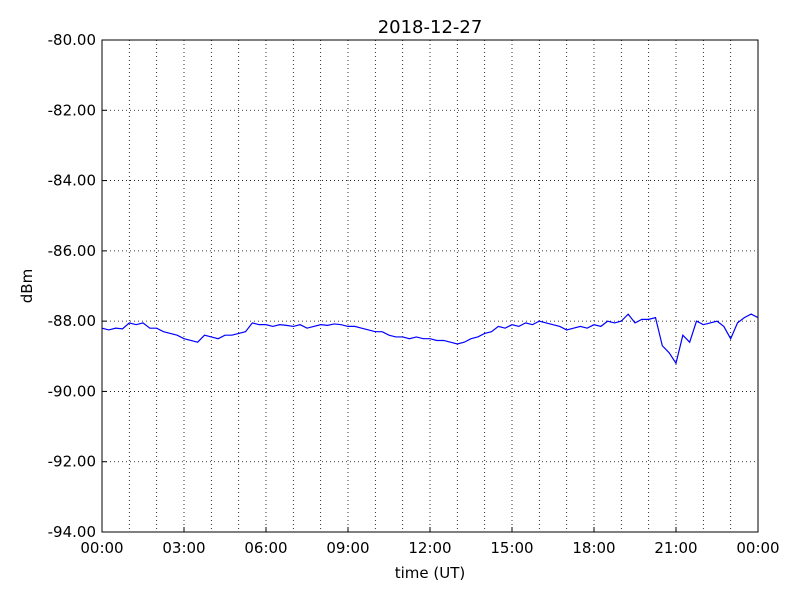 This screenshot has height=600, width=800. Describe the element at coordinates (347, 548) in the screenshot. I see `x-tick-label: 09:00` at that location.